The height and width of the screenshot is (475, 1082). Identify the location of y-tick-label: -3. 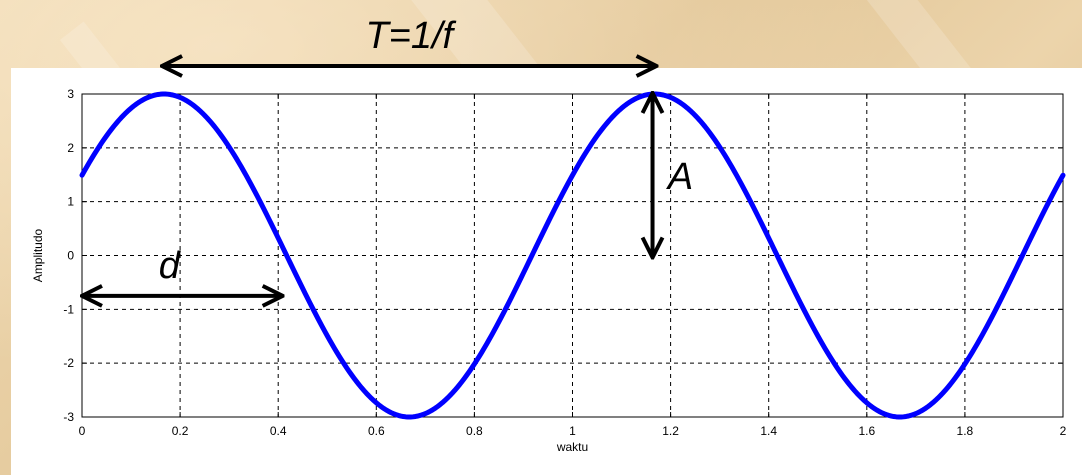
(68, 417).